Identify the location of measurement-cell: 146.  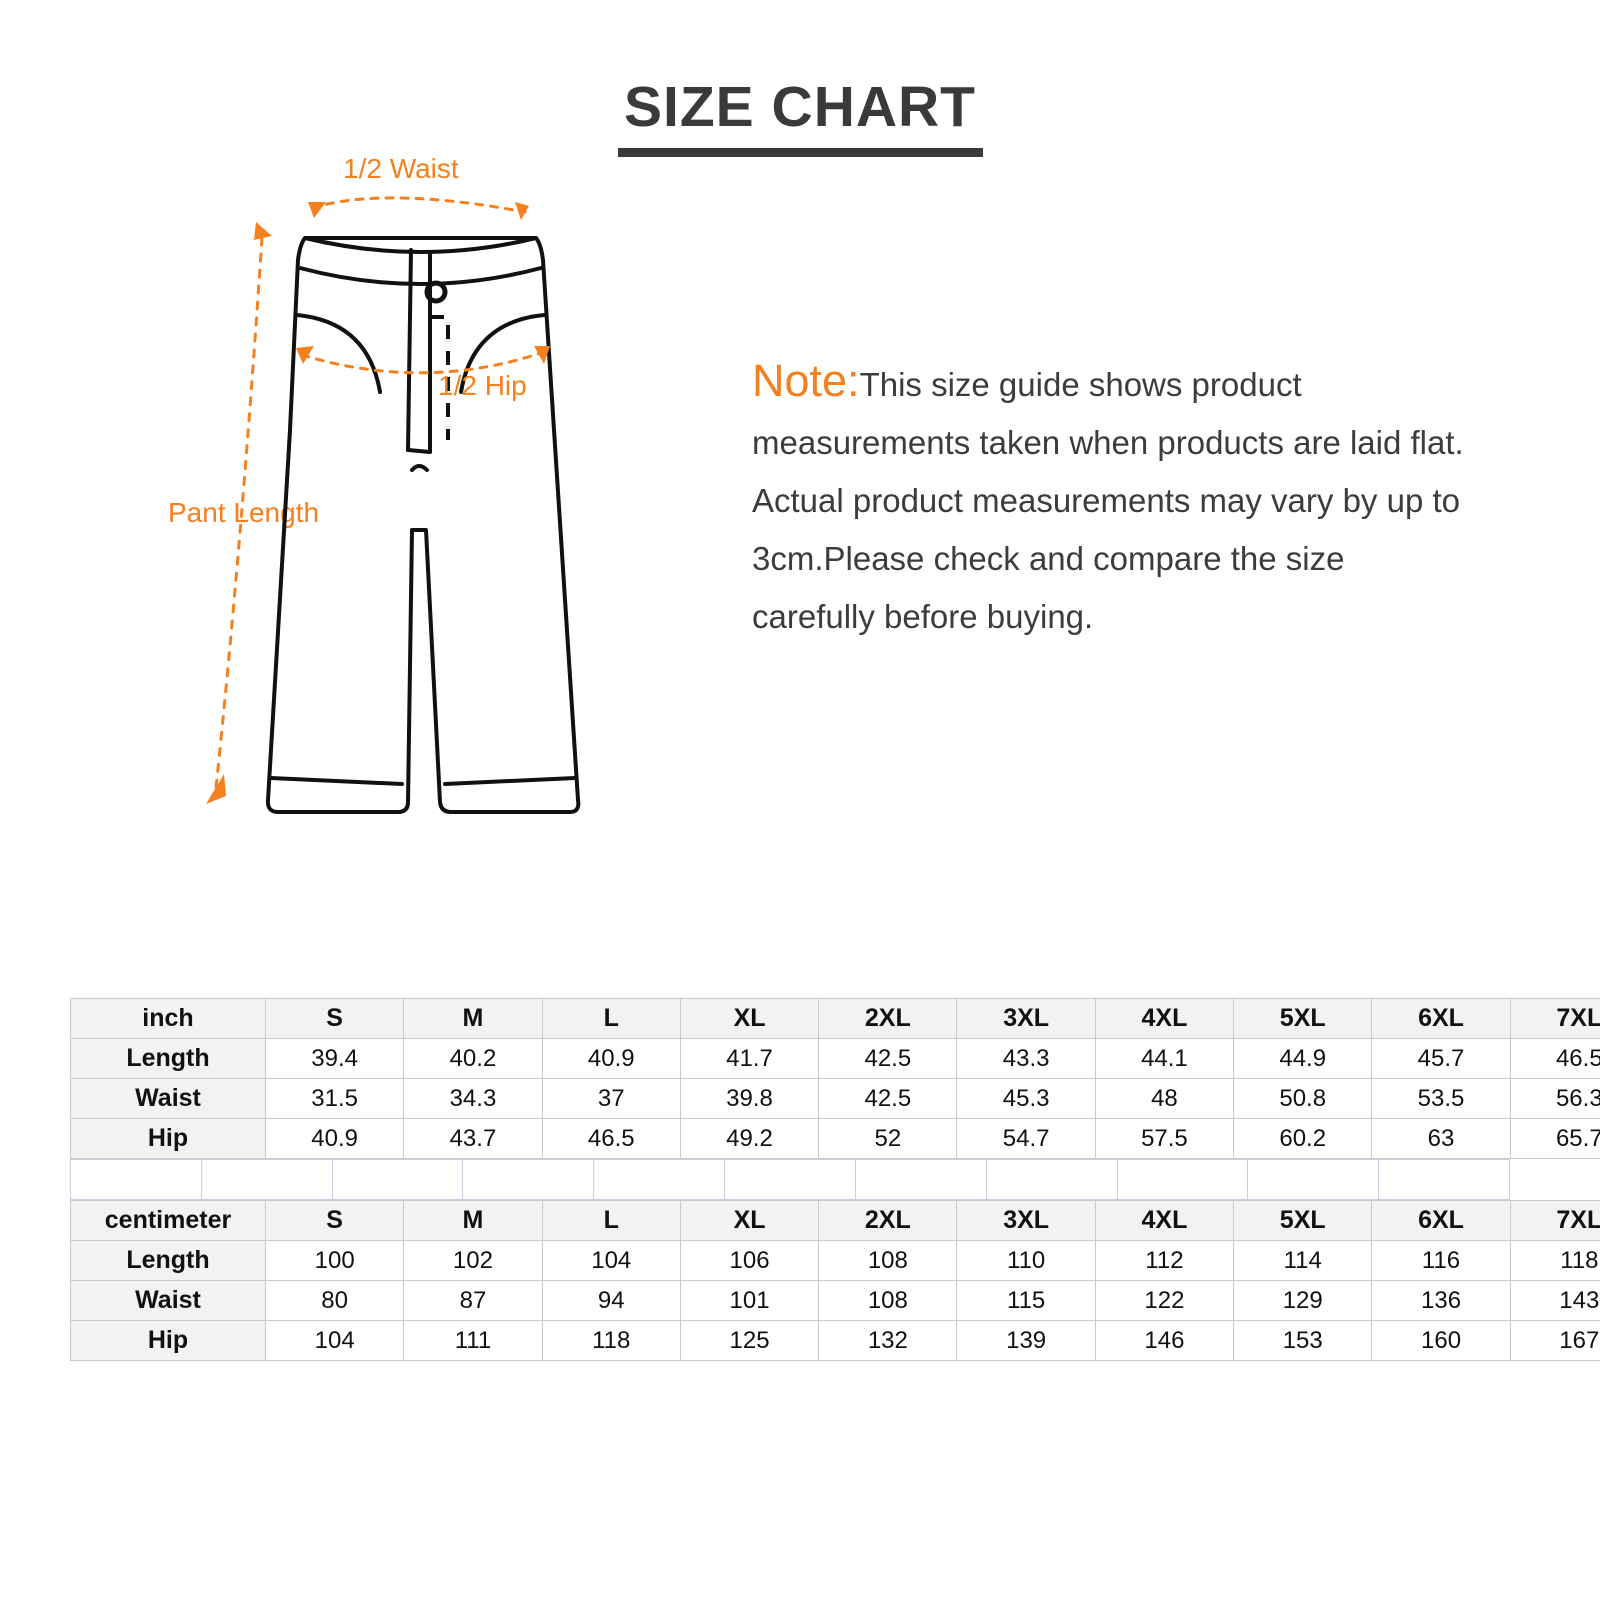
(1164, 1340).